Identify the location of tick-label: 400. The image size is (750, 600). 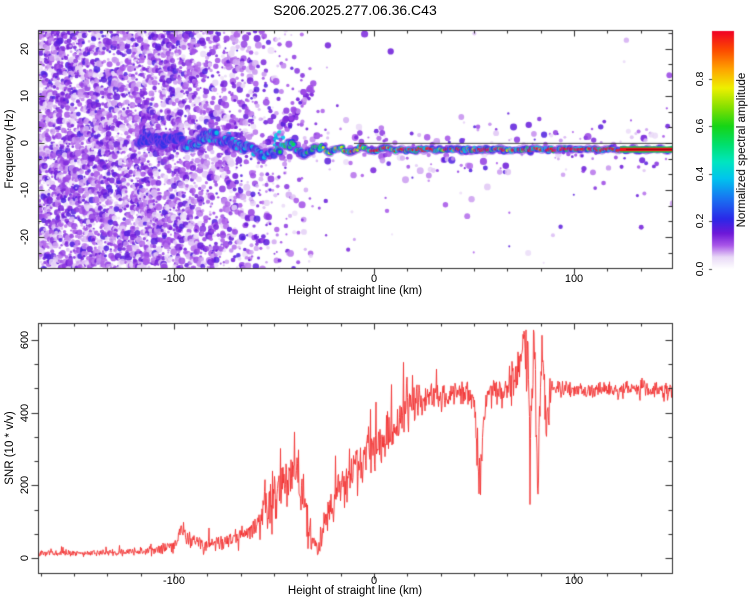
(25, 412).